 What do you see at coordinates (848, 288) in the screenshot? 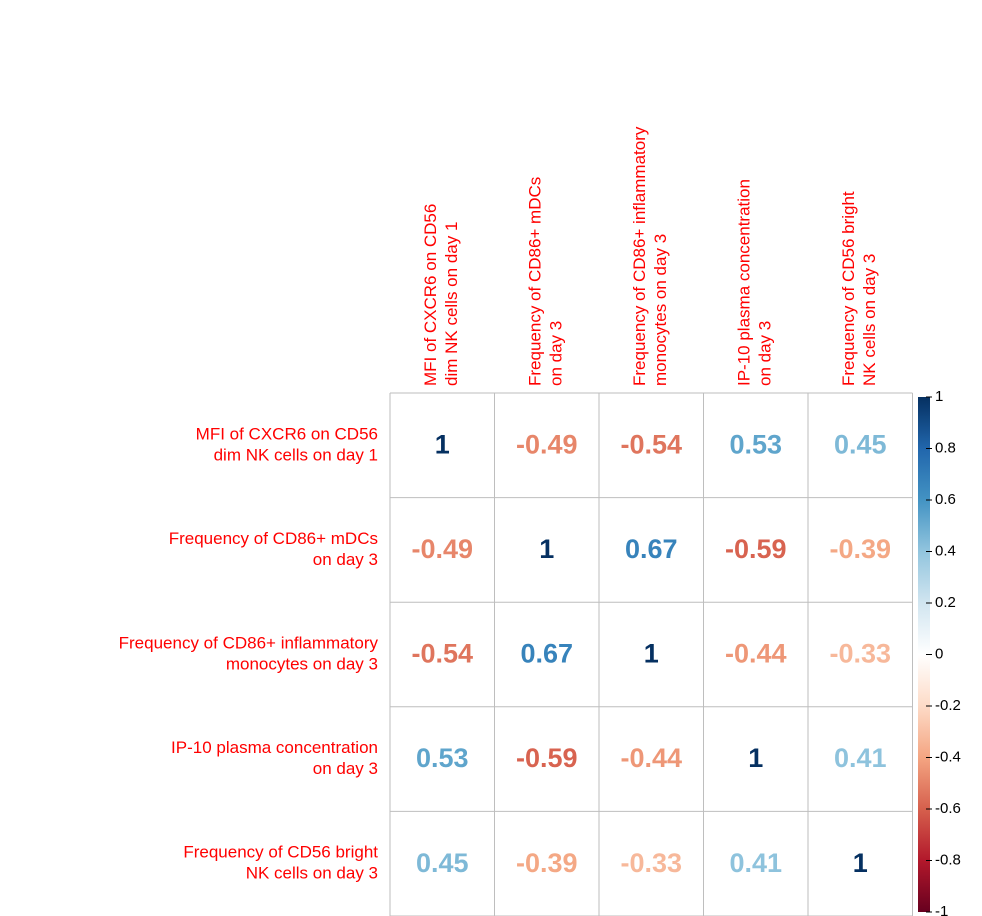
I see `column-label: Frequency of CD56 bright` at bounding box center [848, 288].